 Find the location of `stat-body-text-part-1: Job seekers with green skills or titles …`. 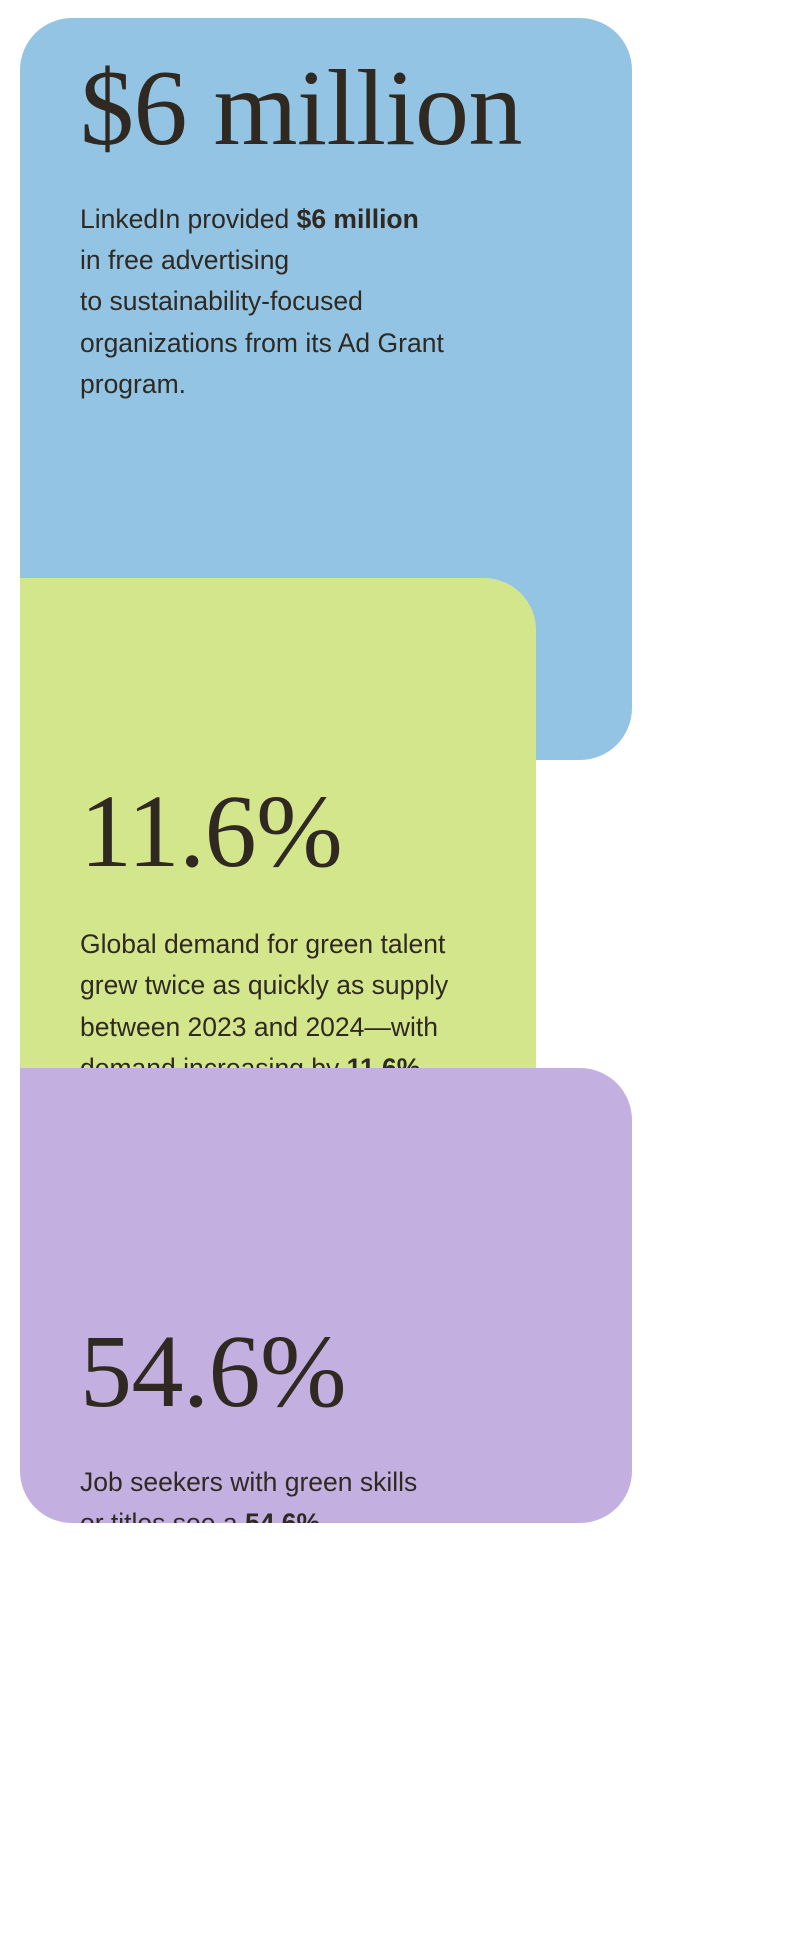

stat-body-text-part-1: Job seekers with green skills or titles … is located at coordinates (249, 1495).